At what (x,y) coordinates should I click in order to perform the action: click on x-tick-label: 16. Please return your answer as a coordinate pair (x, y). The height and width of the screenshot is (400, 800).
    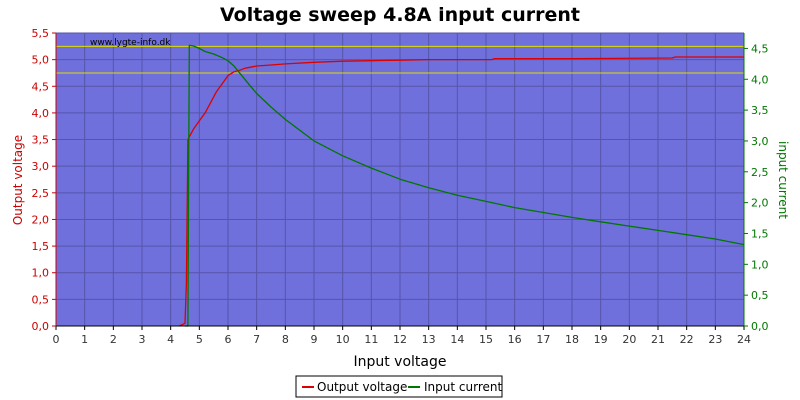
    Looking at the image, I should click on (515, 339).